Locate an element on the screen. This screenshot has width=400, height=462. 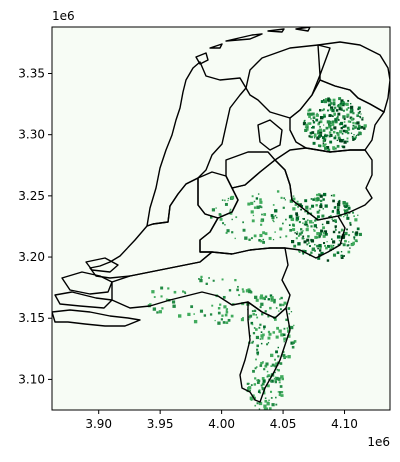
x-tick-label: 4.00 is located at coordinates (221, 424).